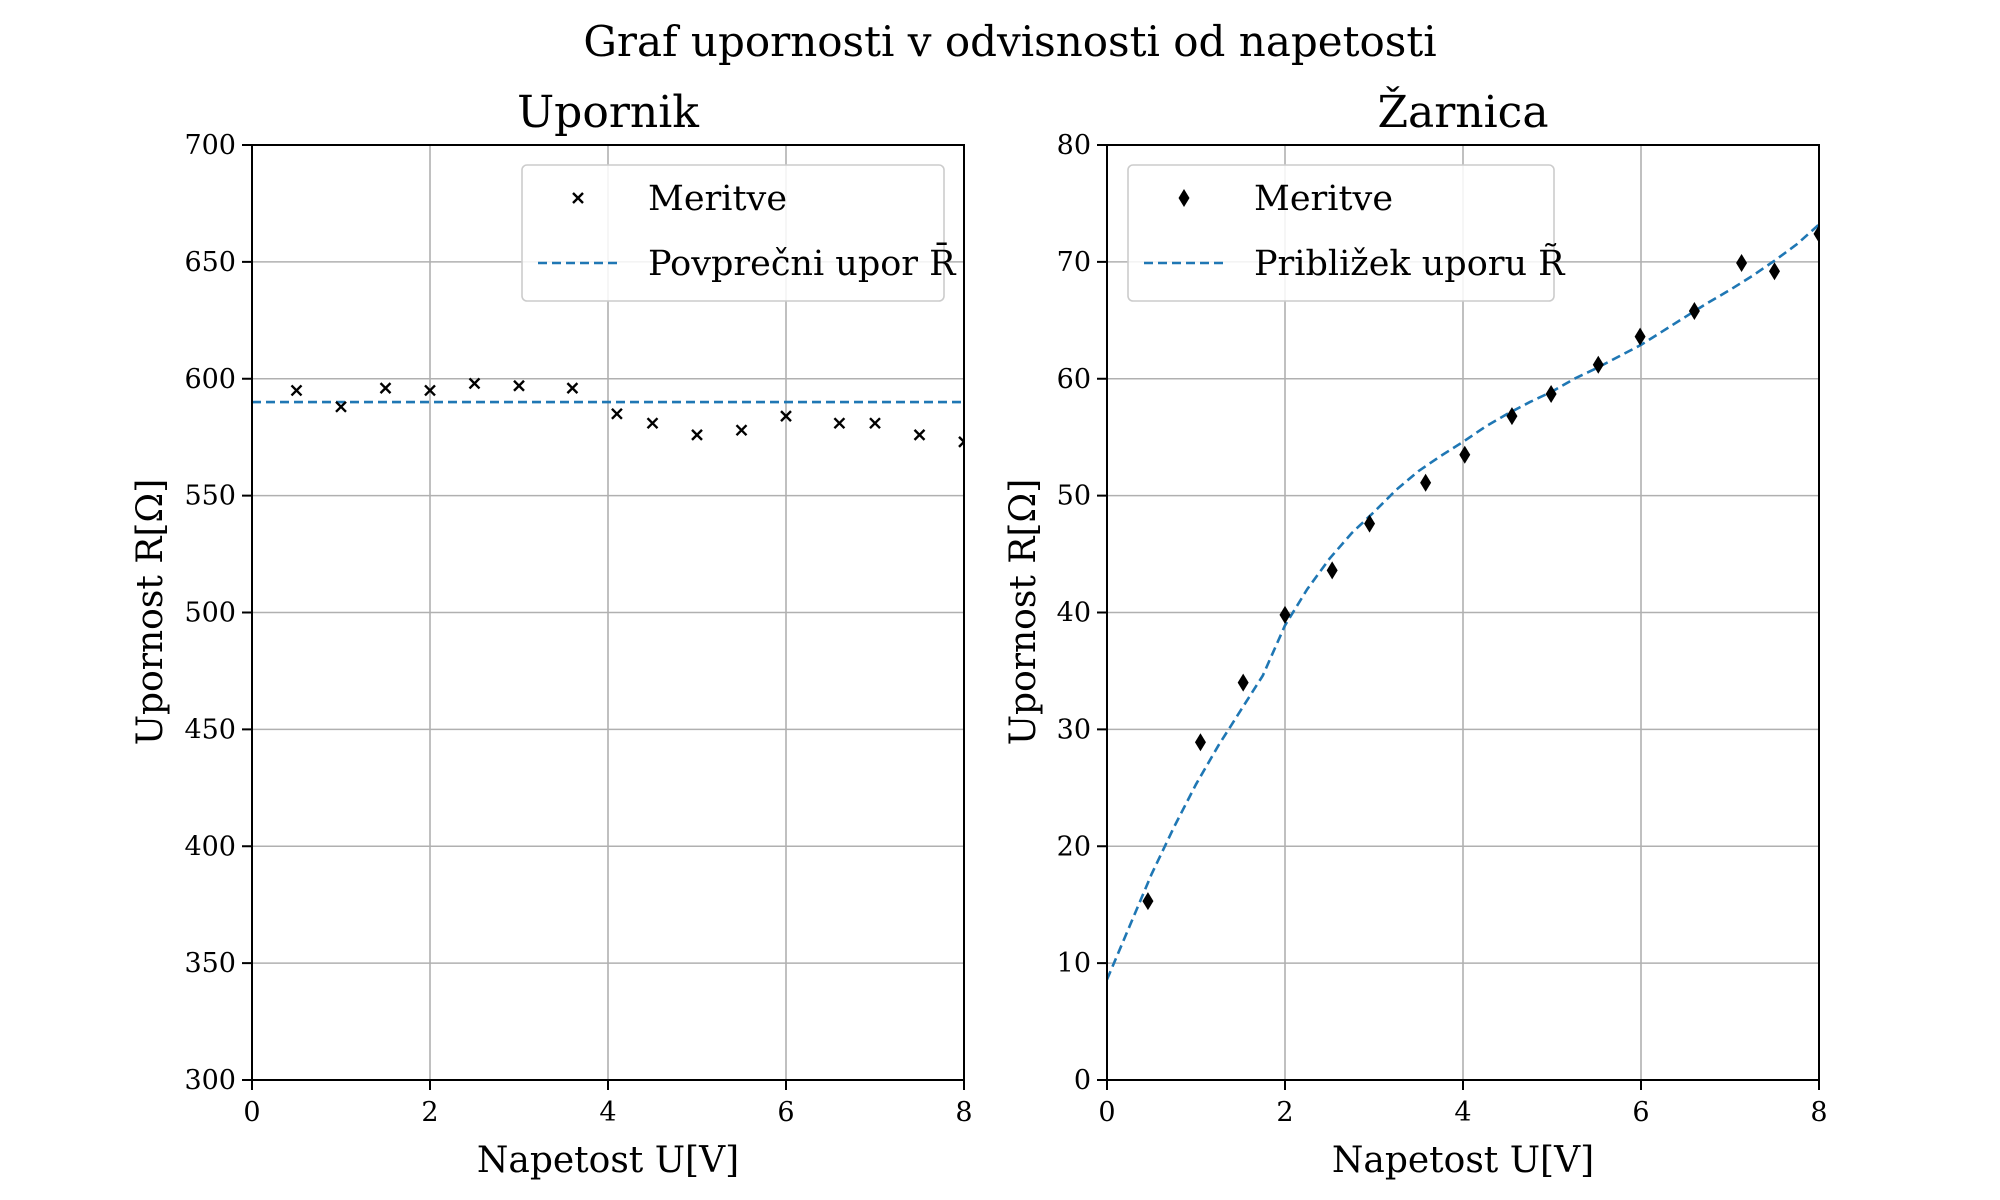 This screenshot has width=2000, height=1200. I want to click on zarnica-y-tick-label: 80, so click(1074, 145).